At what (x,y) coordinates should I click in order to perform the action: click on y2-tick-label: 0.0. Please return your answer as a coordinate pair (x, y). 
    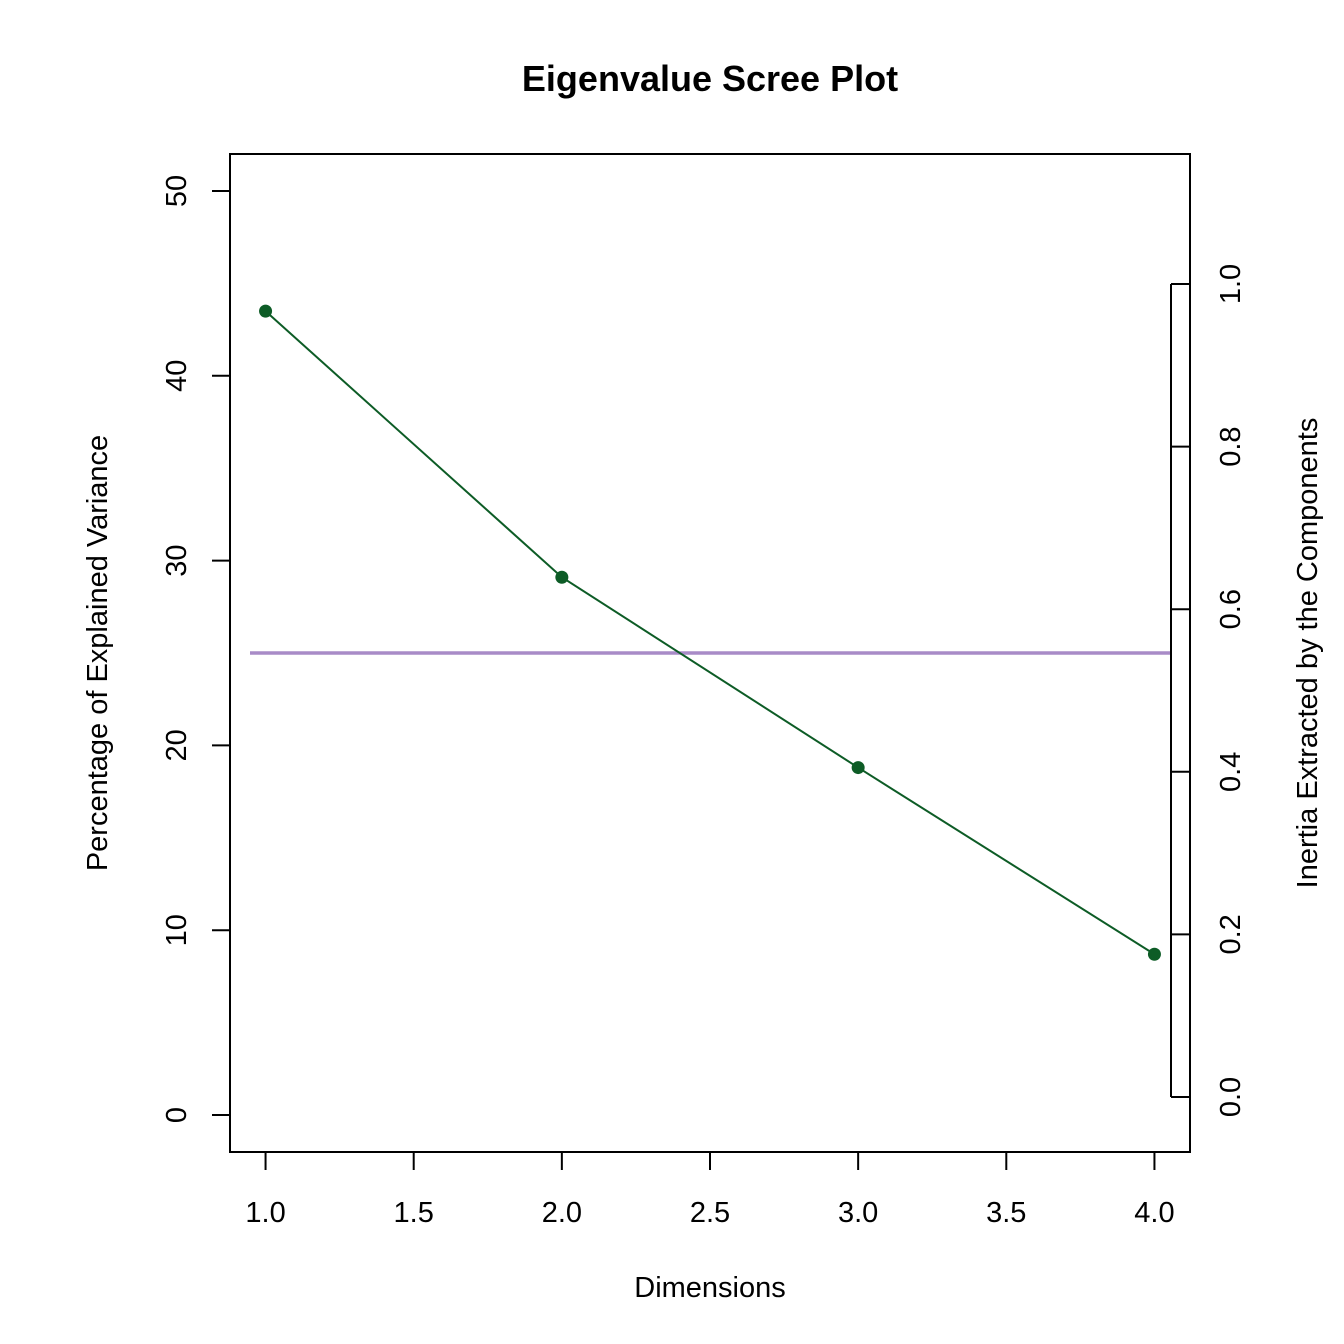
    Looking at the image, I should click on (1231, 1097).